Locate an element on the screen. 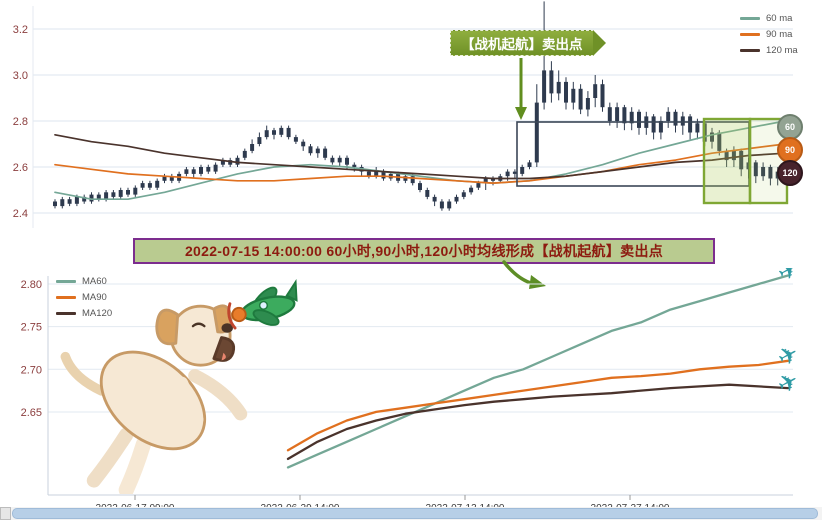  horizontal-scrollbar-thumb is located at coordinates (415, 513).